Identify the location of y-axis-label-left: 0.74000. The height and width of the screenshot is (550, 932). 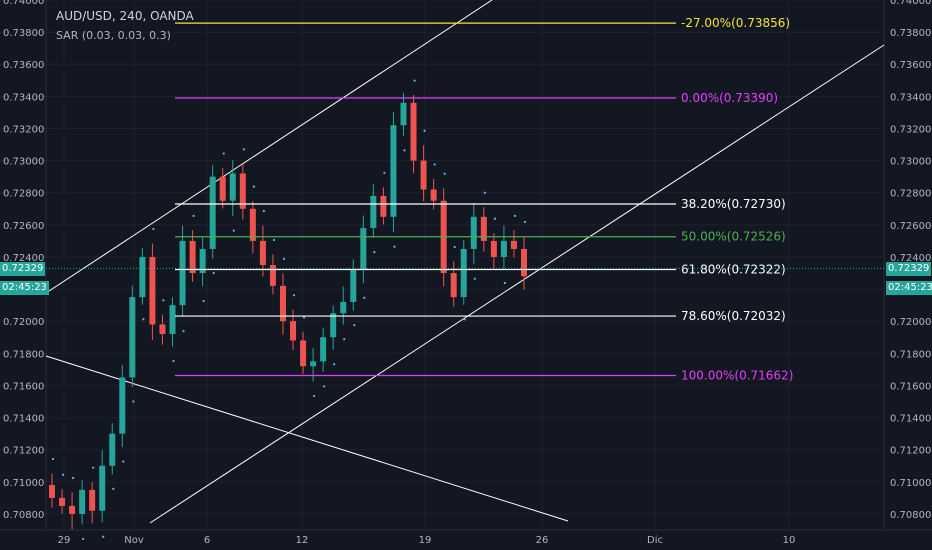
(23, 3).